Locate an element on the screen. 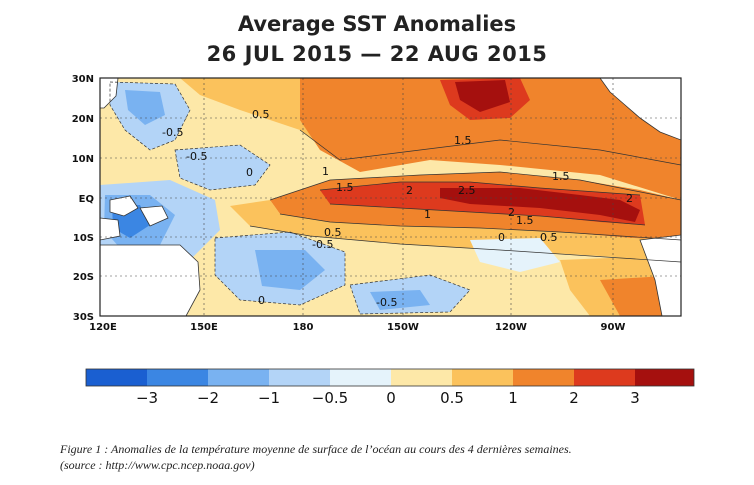 This screenshot has width=754, height=485. colorbar-label: 3 is located at coordinates (635, 398).